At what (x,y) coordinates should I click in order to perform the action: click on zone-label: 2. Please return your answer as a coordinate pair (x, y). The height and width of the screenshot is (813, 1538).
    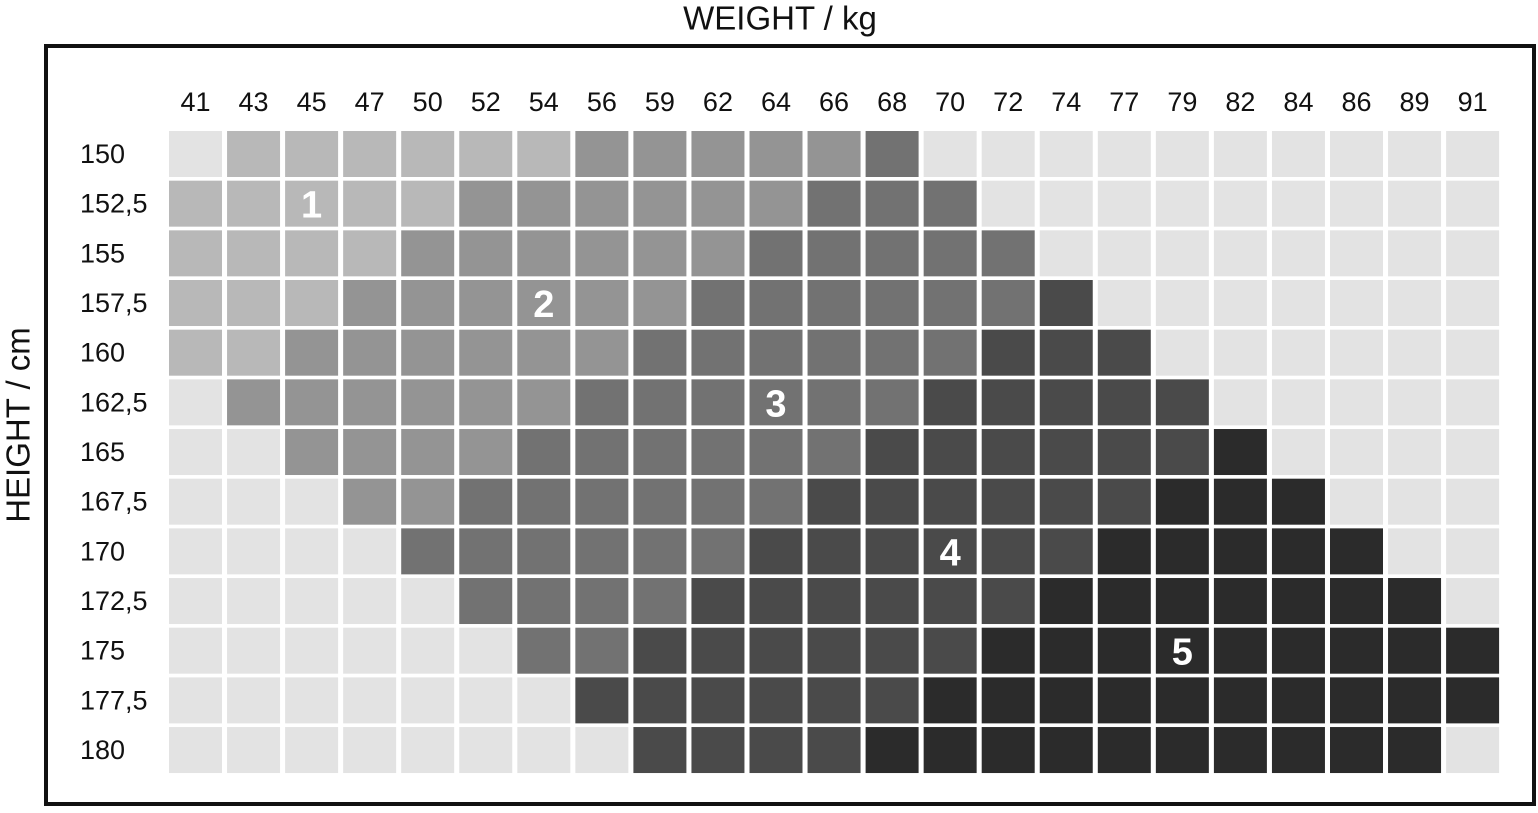
    Looking at the image, I should click on (543, 305).